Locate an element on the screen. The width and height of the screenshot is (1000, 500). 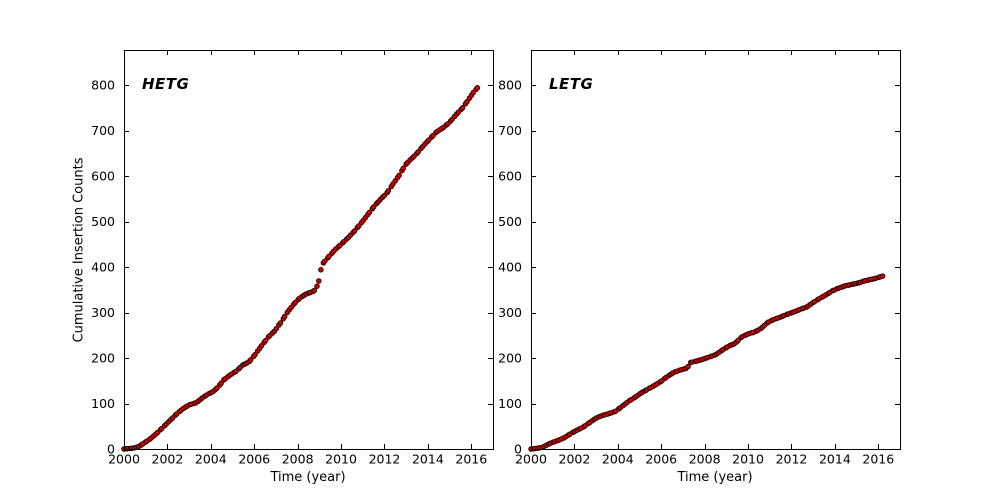
letg-data-series is located at coordinates (707, 362).